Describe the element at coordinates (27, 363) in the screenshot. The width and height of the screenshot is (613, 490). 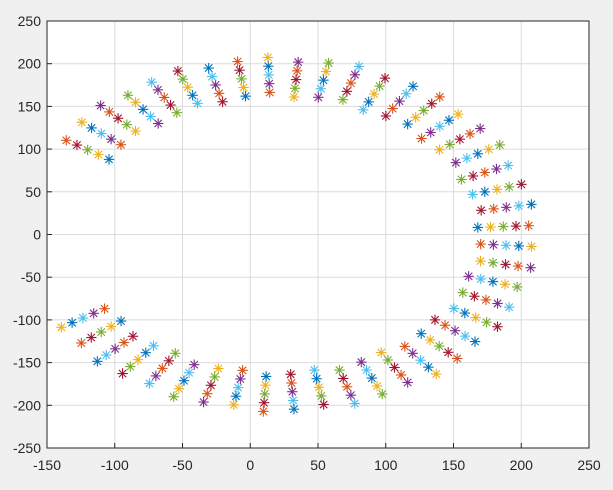
I see `y-tick-label: -150` at that location.